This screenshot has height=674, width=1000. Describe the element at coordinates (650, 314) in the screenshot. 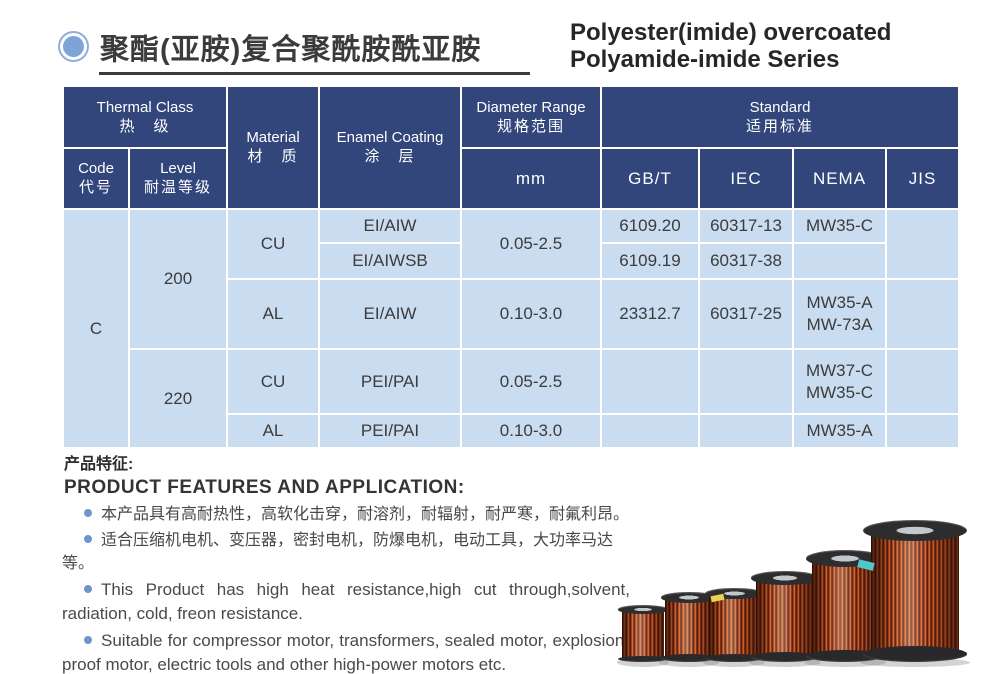

I see `cell-r3-gbt: 23312.7` at that location.